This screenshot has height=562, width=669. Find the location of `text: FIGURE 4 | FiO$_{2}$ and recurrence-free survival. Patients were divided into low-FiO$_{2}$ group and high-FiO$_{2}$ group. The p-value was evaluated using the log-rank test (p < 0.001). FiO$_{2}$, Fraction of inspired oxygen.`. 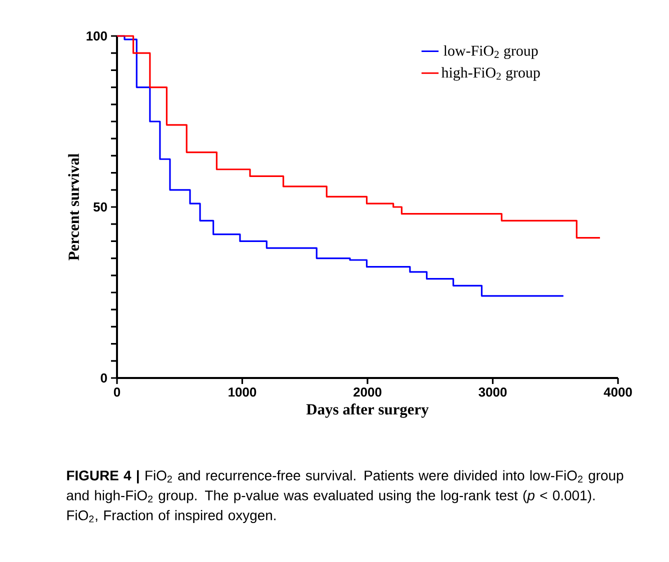

text: FIGURE 4 | FiO$_{2}$ and recurrence-free survival. Patients were divided into low-FiO$_{2}$ group and high-FiO$_{2}$ group. The p-value was evaluated using the log-rank test (p < 0.001). FiO$_{2}$, Fraction of inspired oxygen. is located at coordinates (345, 497).